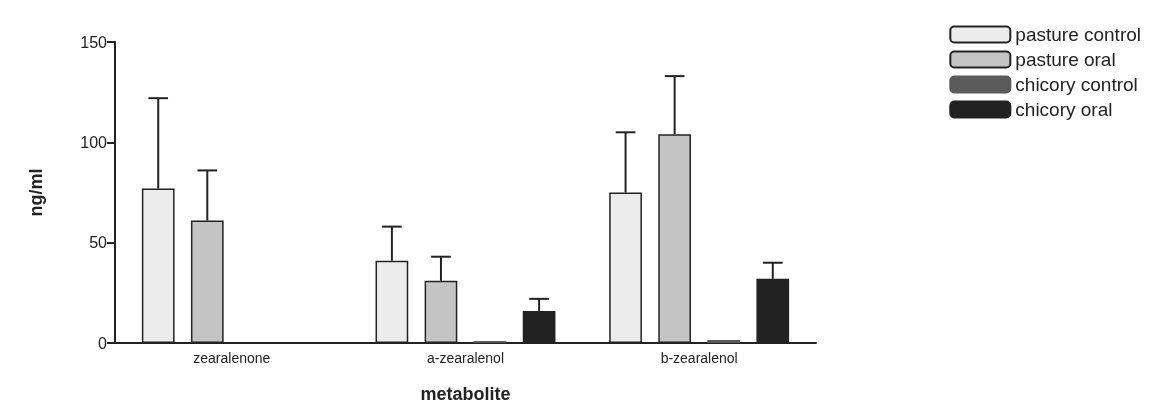 The height and width of the screenshot is (412, 1156). What do you see at coordinates (1078, 34) in the screenshot?
I see `legend-label: pasture control` at bounding box center [1078, 34].